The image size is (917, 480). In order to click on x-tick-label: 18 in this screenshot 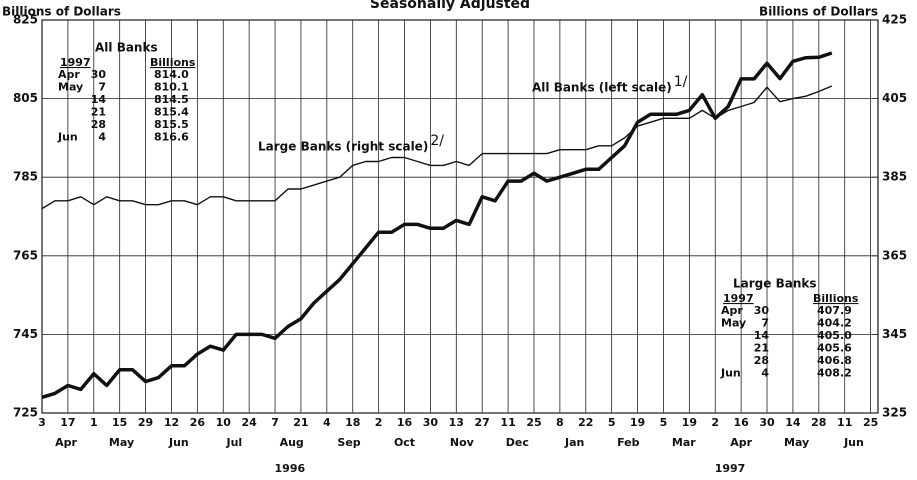, I will do `click(352, 422)`.